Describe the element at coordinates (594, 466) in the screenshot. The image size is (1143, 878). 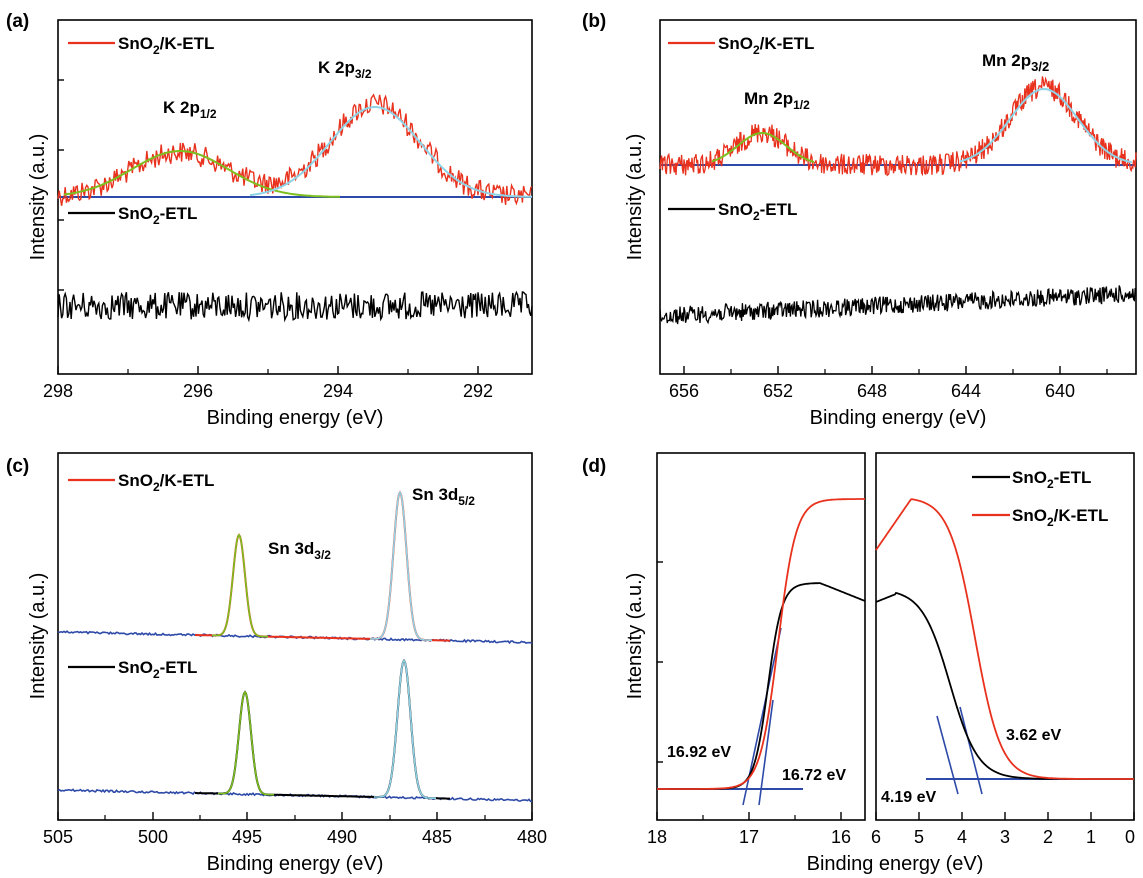
I see `panel-d-label: (d)` at that location.